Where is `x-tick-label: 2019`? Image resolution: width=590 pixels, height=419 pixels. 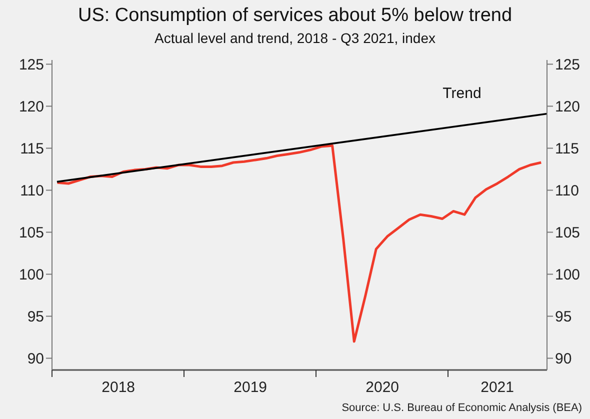 x-tick-label: 2019 is located at coordinates (251, 387).